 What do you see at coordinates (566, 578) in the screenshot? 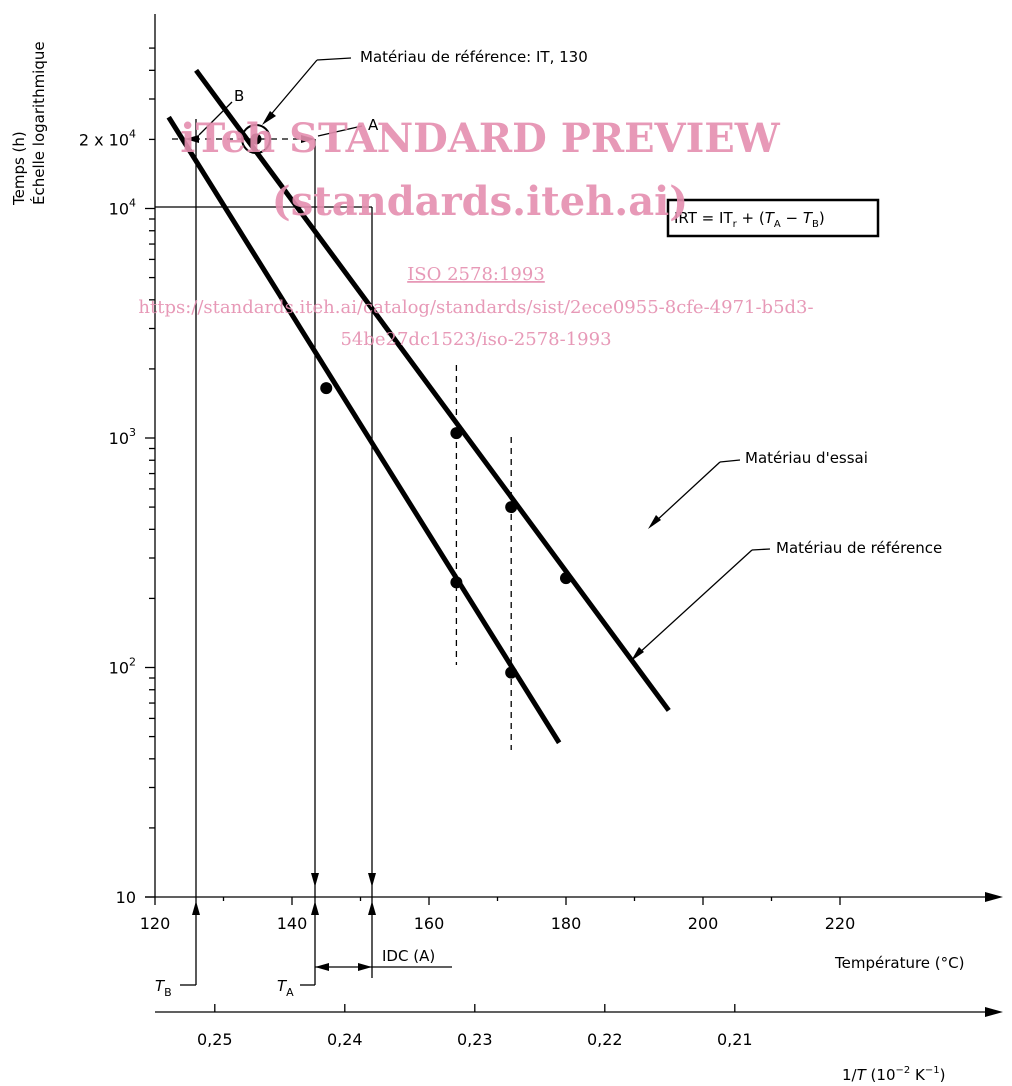
I see `test-material-point` at bounding box center [566, 578].